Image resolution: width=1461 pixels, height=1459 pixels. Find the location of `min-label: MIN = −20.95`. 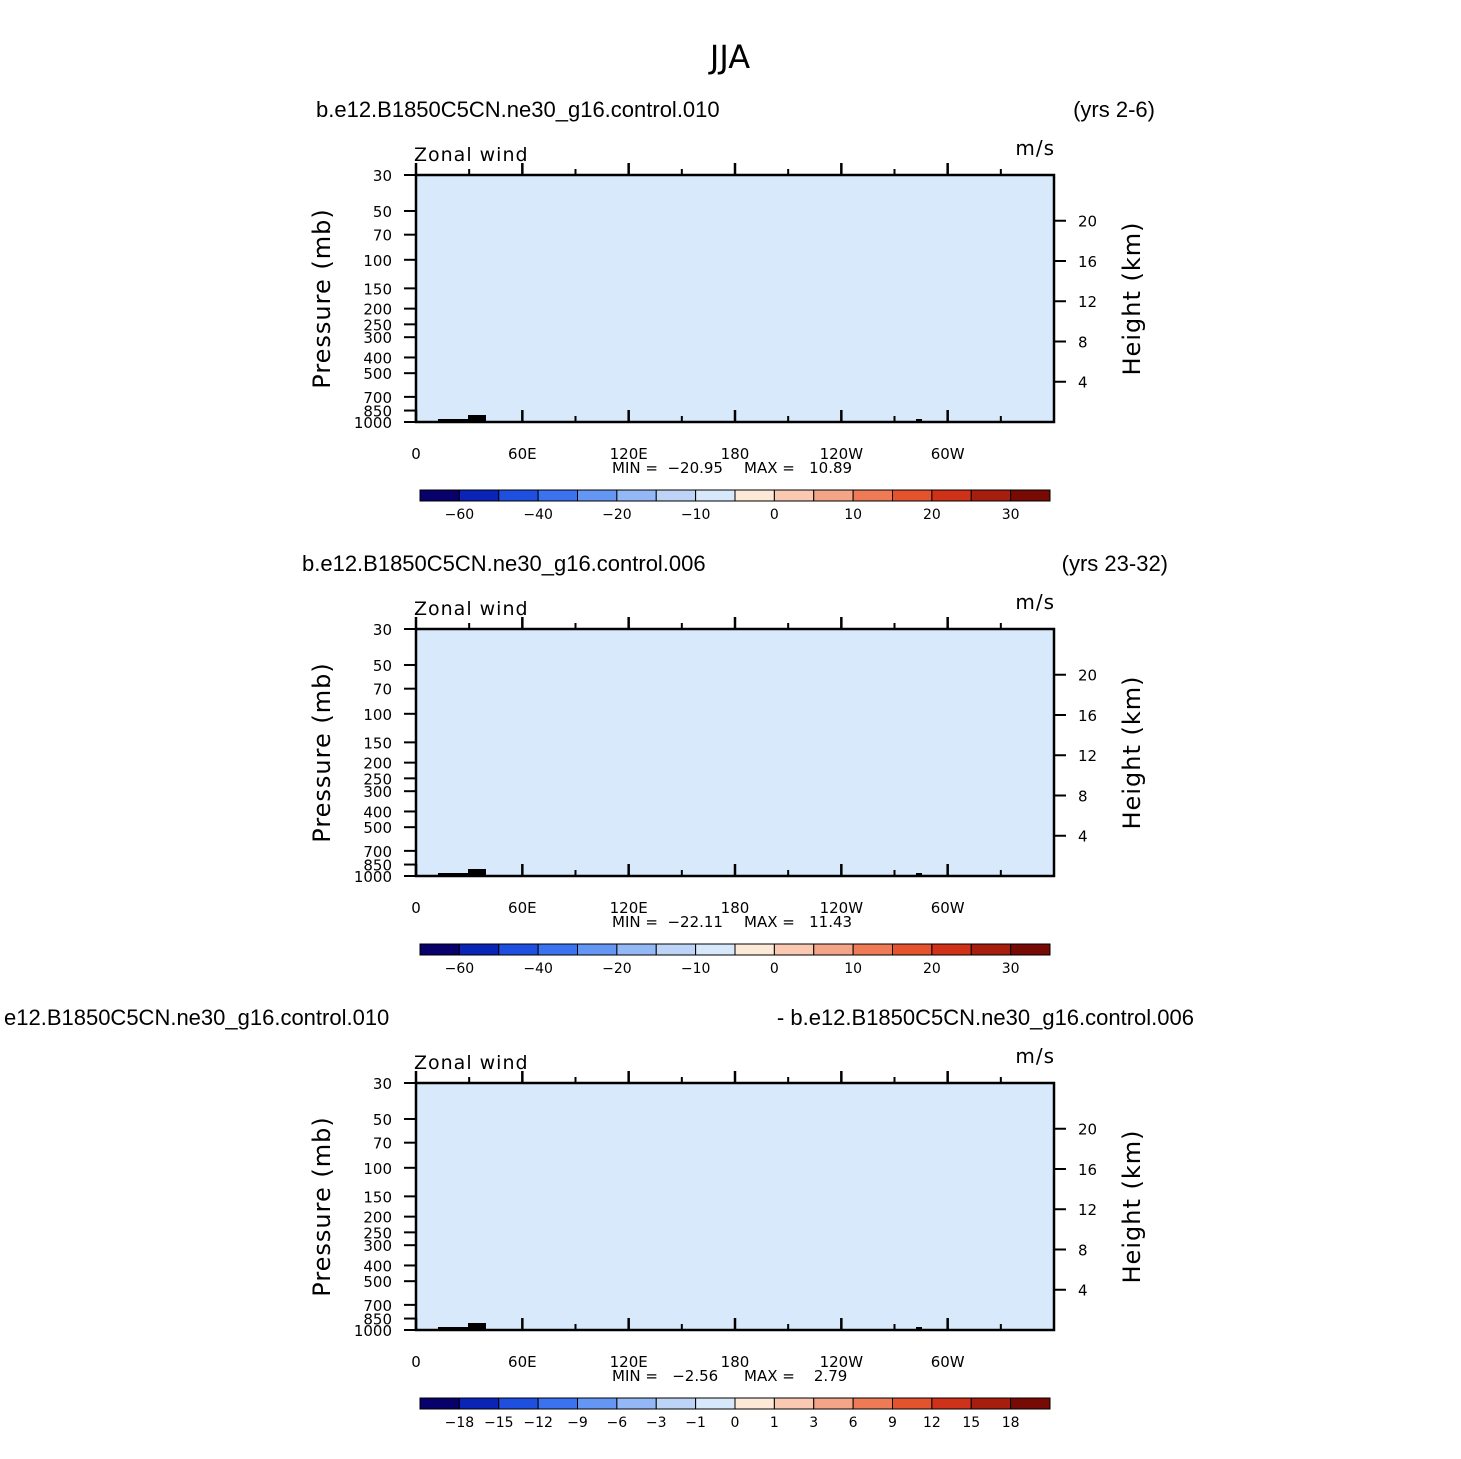

min-label: MIN = −20.95 is located at coordinates (667, 468).